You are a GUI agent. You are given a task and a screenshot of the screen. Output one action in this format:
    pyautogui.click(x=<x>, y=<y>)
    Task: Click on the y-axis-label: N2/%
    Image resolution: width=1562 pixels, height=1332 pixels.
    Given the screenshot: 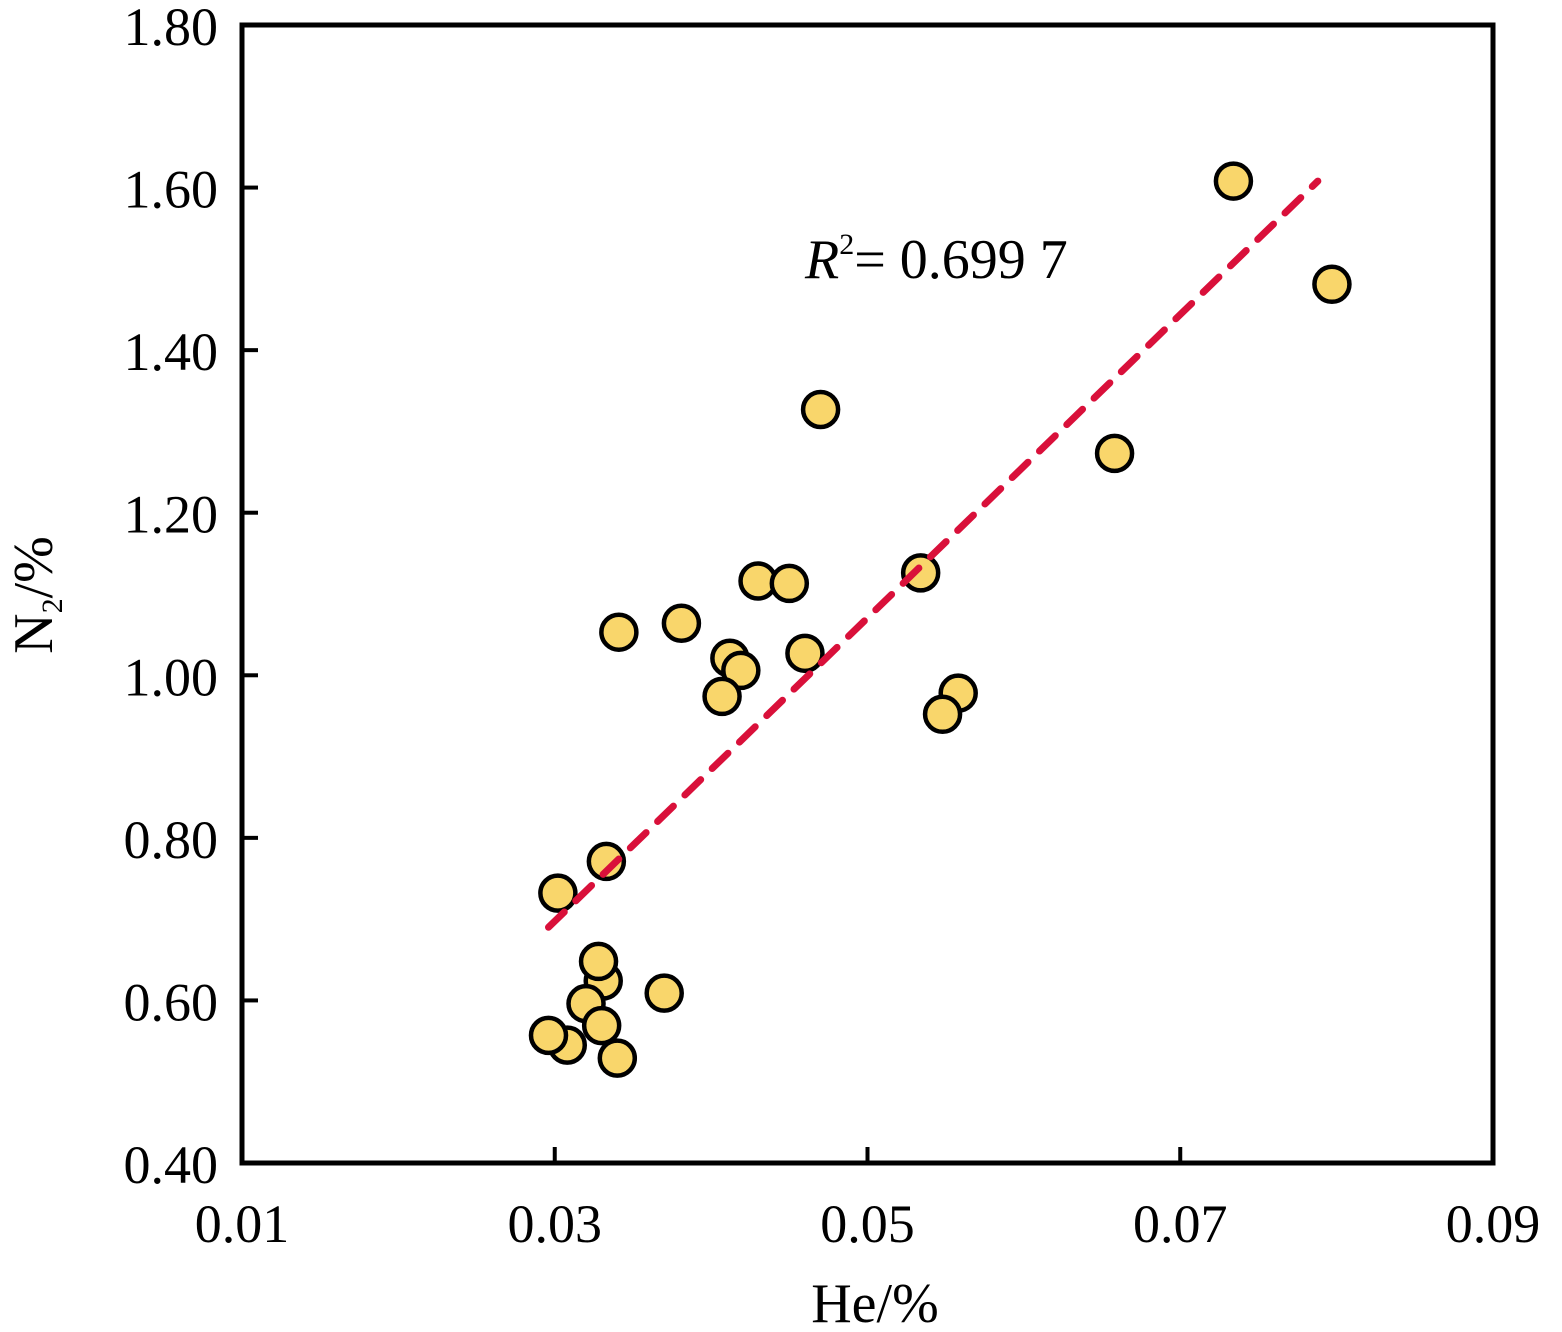 What is the action you would take?
    pyautogui.click(x=36, y=595)
    